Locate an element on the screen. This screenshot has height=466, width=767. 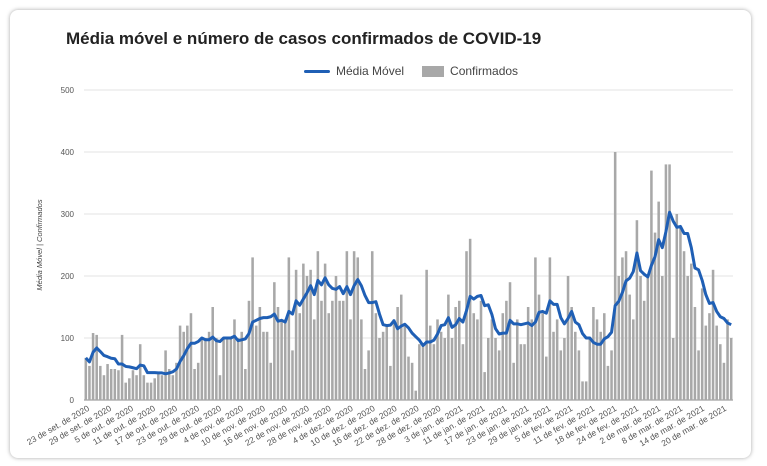
legend-item-confirmados: Confirmados is located at coordinates (470, 71).